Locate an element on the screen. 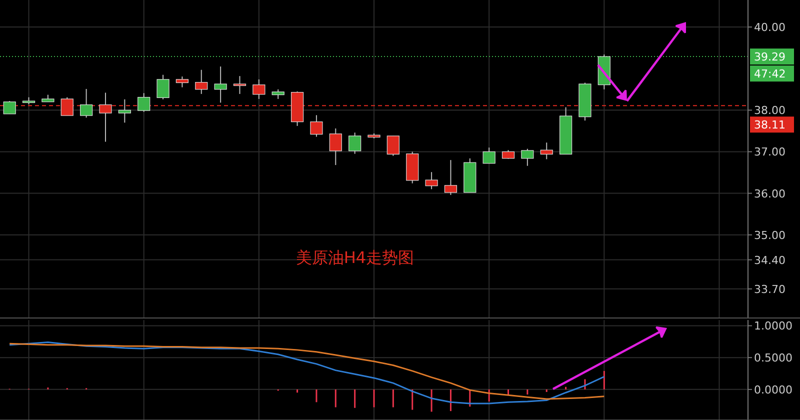 This screenshot has width=800, height=420. y-tick-label: 33.70 is located at coordinates (770, 289).